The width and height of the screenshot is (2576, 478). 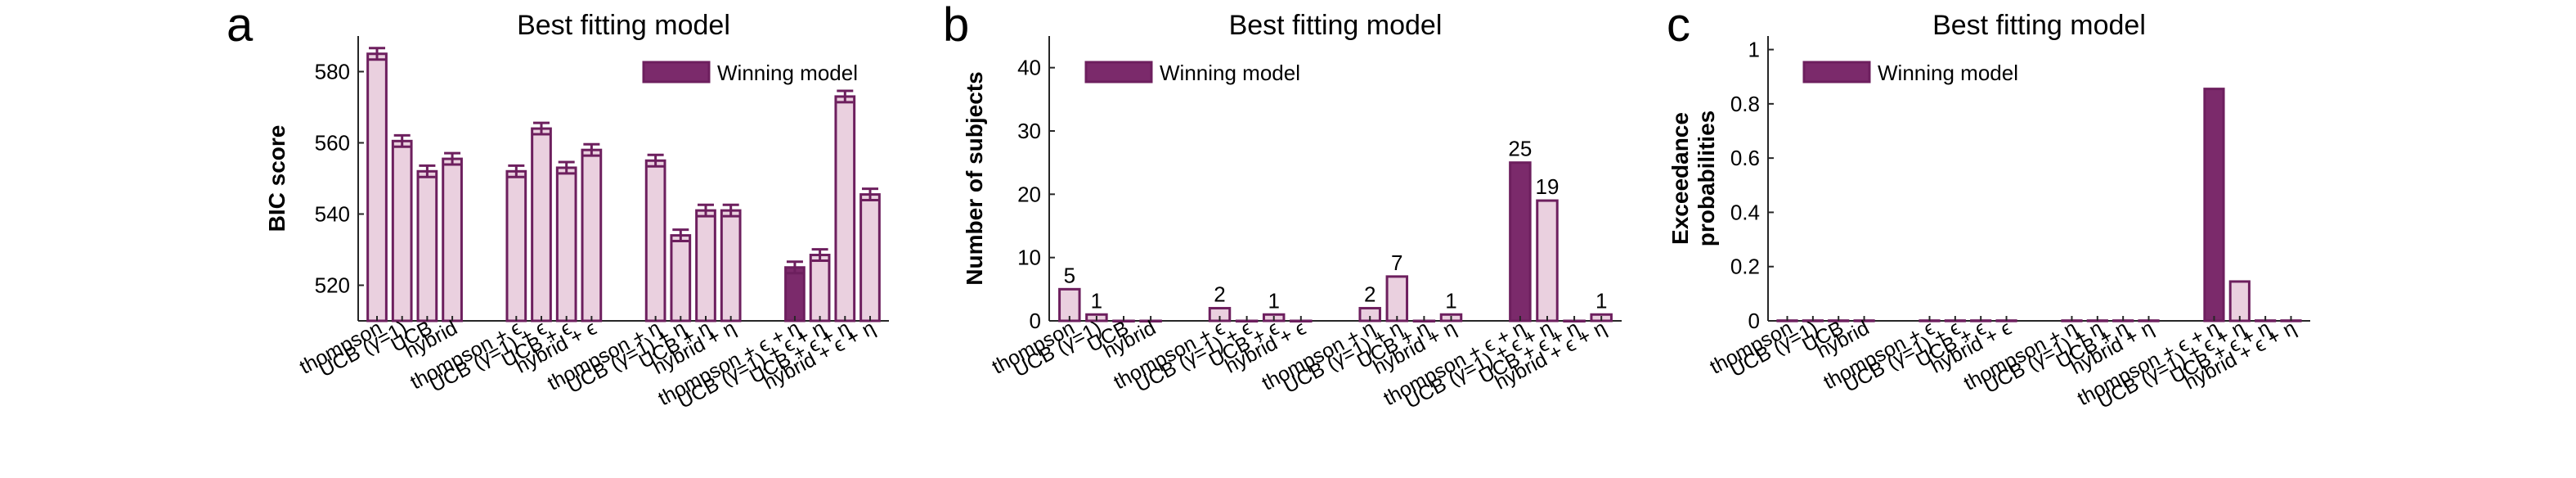 What do you see at coordinates (333, 72) in the screenshot?
I see `y-tick-label: 580` at bounding box center [333, 72].